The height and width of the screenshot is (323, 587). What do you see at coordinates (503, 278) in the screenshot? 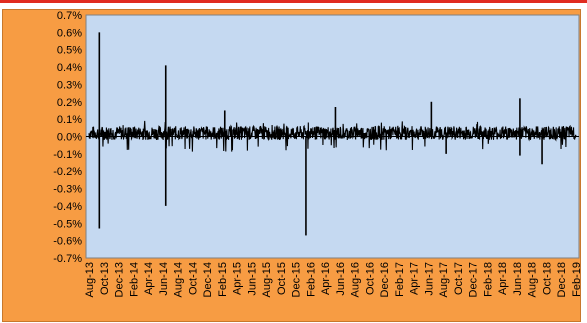
I see `x-tick-label: Apr-18` at bounding box center [503, 278].